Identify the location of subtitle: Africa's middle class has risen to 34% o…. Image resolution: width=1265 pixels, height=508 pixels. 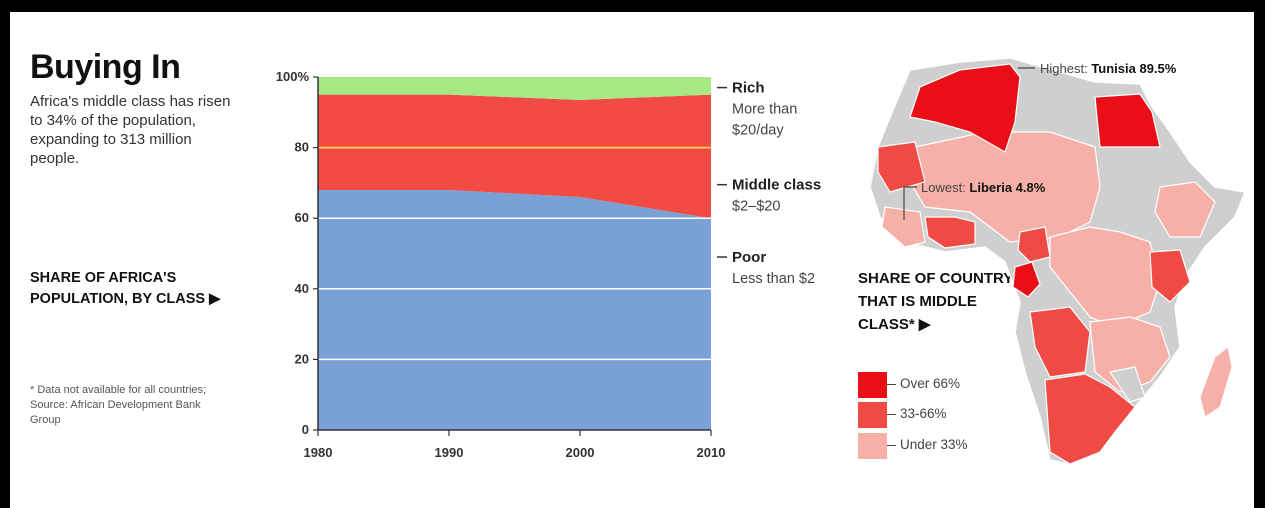
(130, 130).